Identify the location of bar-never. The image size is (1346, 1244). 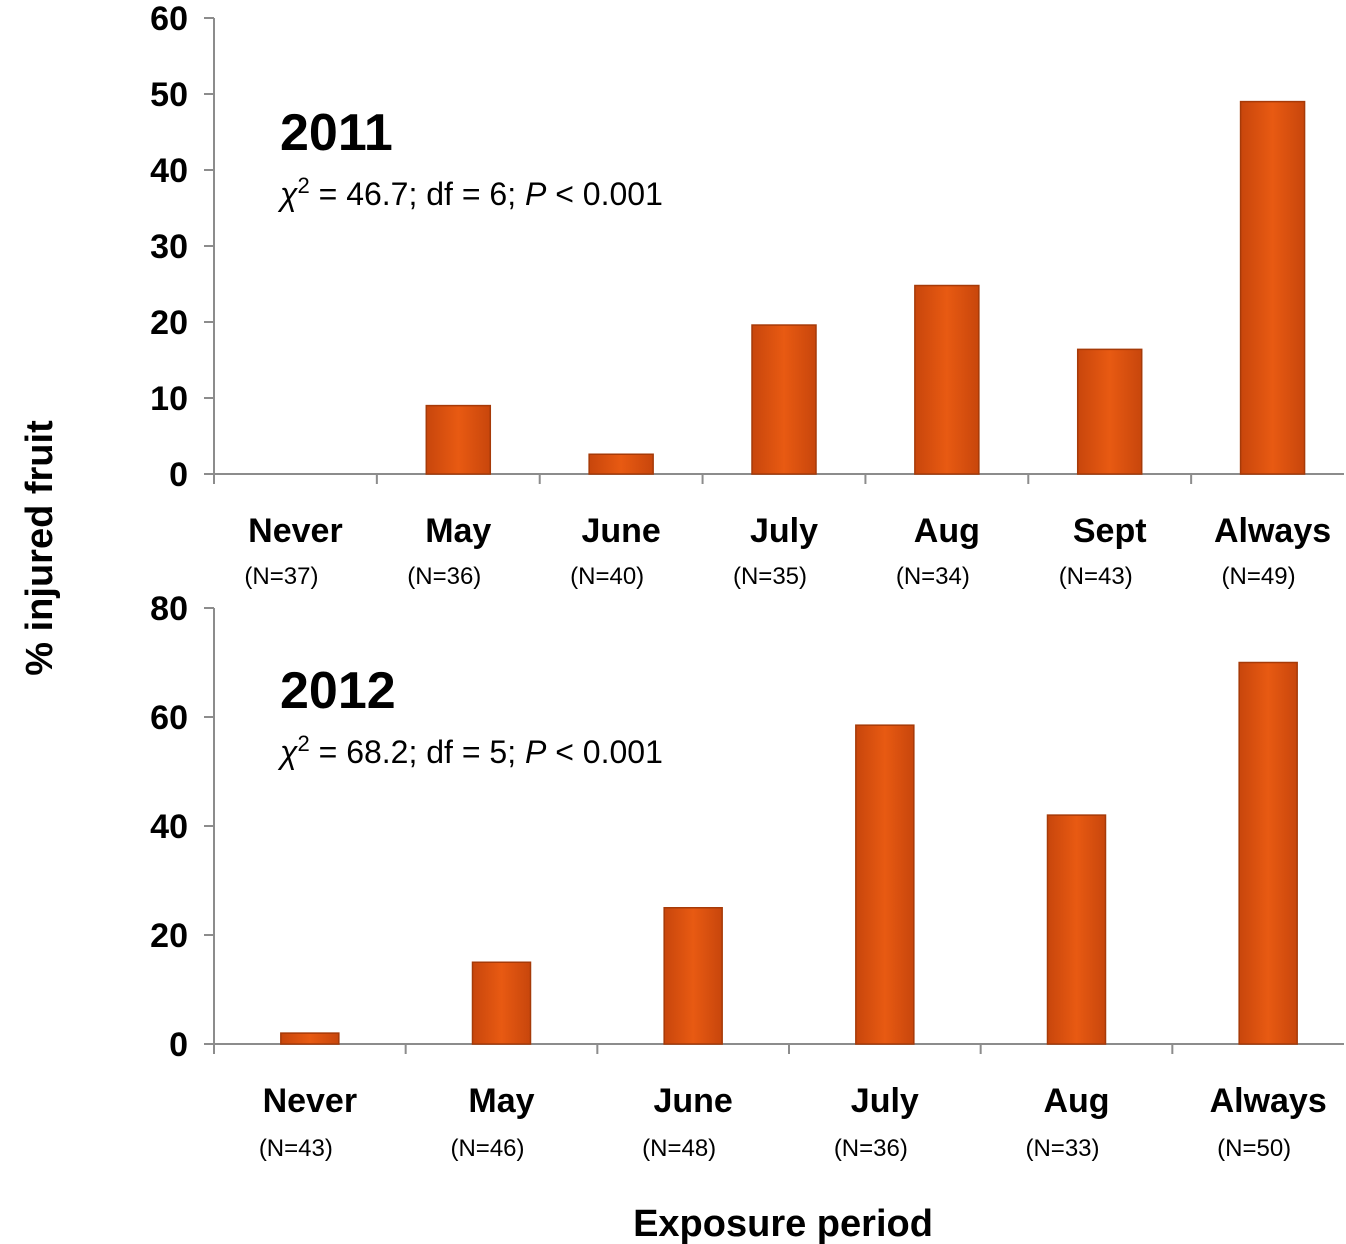
(310, 1038).